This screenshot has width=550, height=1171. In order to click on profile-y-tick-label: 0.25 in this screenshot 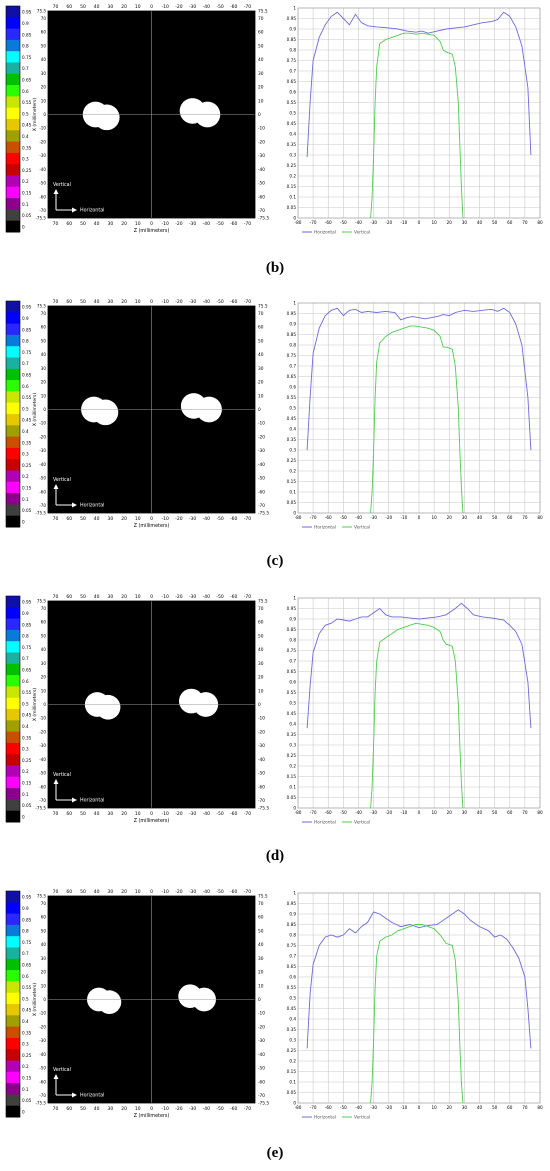, I will do `click(292, 755)`.